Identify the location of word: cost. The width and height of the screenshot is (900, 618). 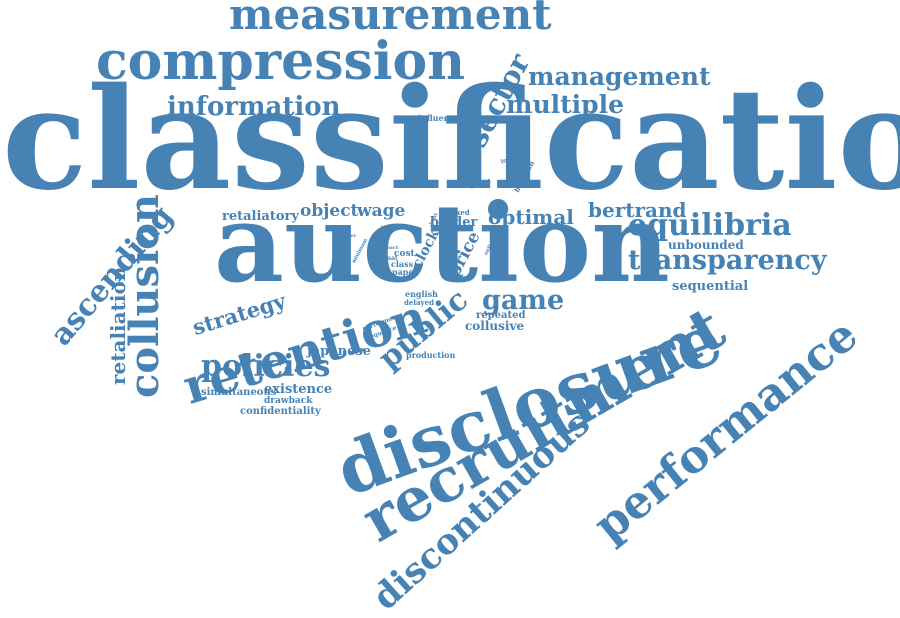
(404, 254).